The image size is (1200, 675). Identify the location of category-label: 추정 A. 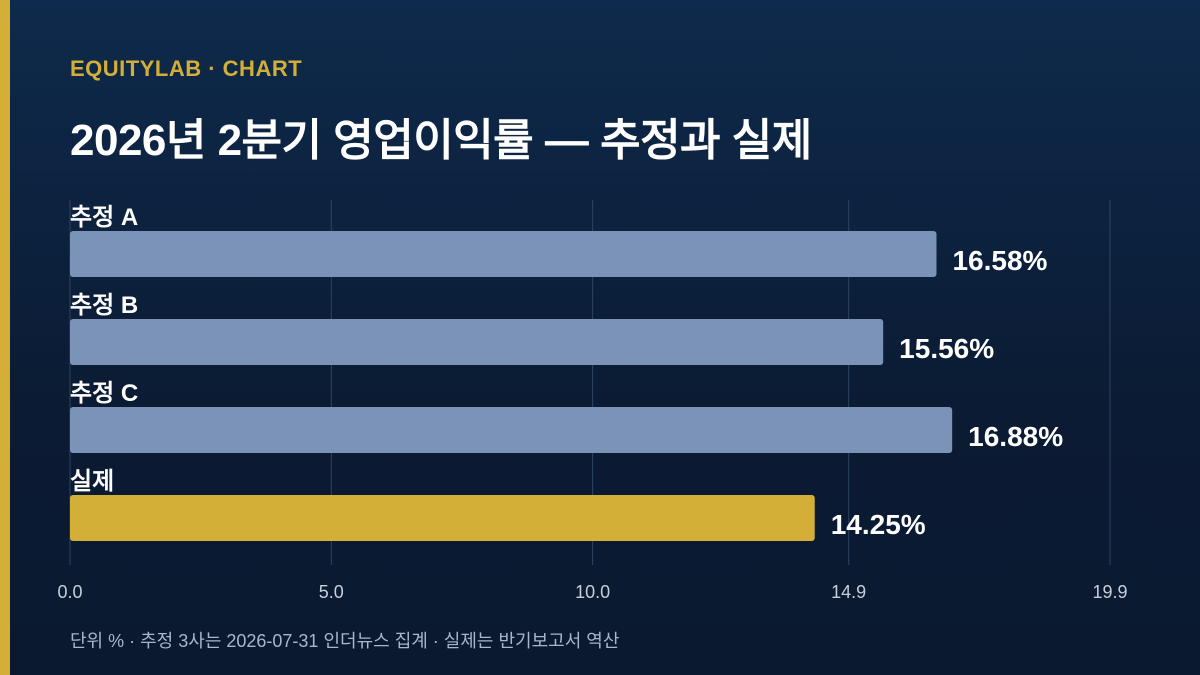
(104, 217).